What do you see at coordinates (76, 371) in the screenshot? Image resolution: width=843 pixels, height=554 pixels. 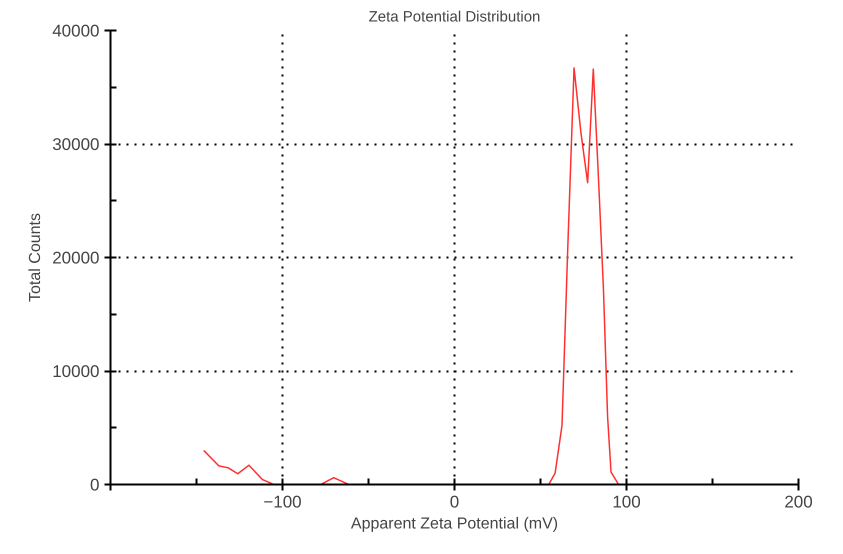 I see `y-tick-label: 10000` at bounding box center [76, 371].